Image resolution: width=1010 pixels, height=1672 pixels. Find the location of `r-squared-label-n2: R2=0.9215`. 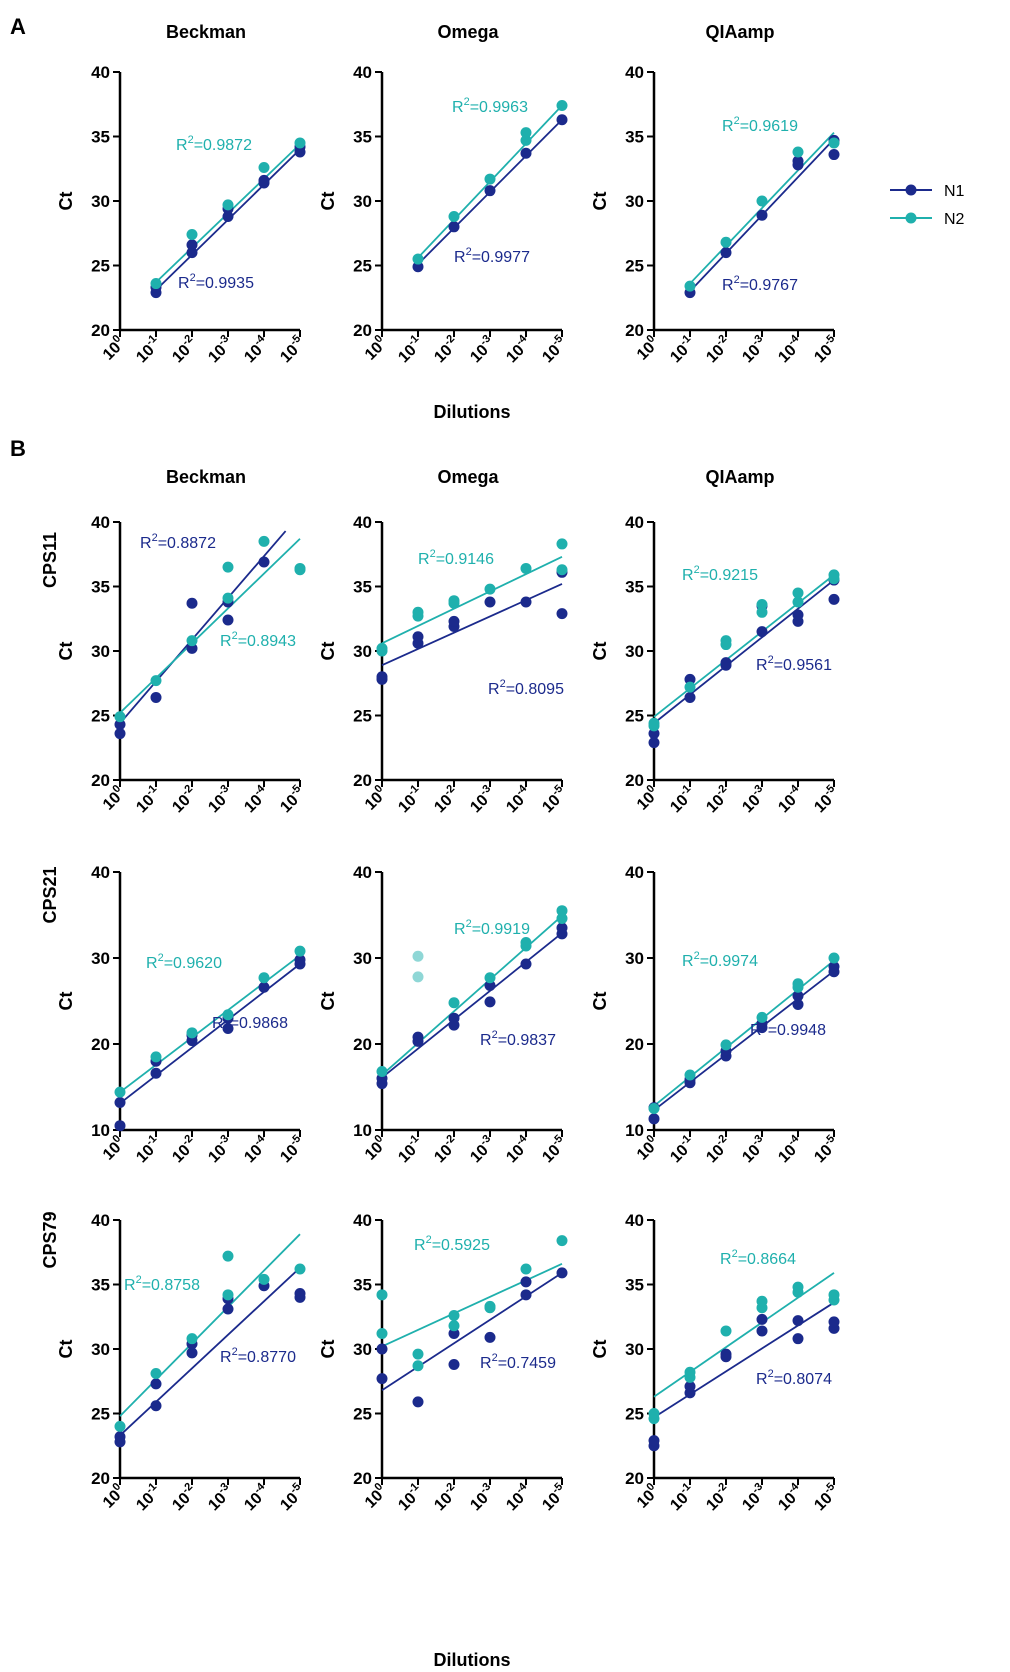

r-squared-label-n2: R2=0.9215 is located at coordinates (720, 574).